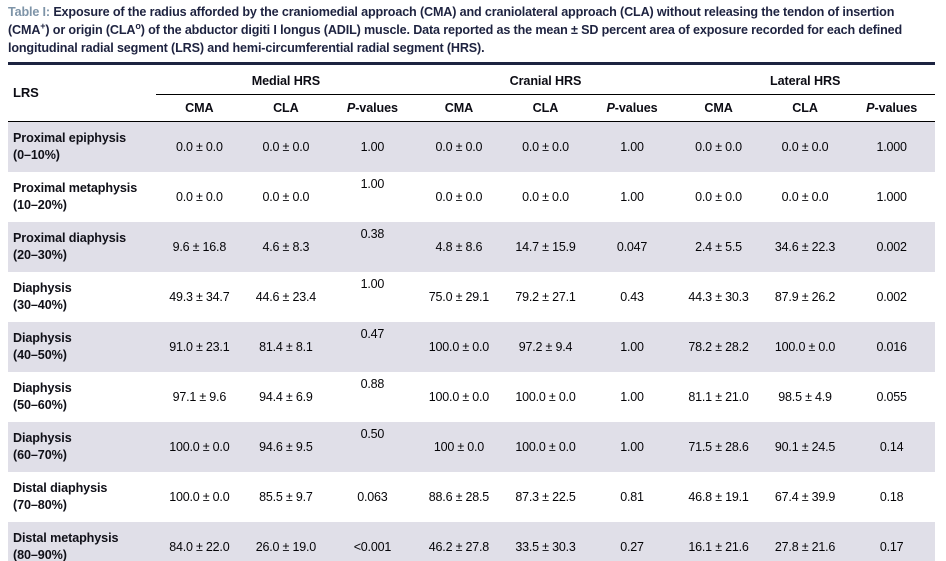 This screenshot has width=946, height=561. What do you see at coordinates (805, 79) in the screenshot?
I see `group-header-lateral-hrs: Lateral HRS` at bounding box center [805, 79].